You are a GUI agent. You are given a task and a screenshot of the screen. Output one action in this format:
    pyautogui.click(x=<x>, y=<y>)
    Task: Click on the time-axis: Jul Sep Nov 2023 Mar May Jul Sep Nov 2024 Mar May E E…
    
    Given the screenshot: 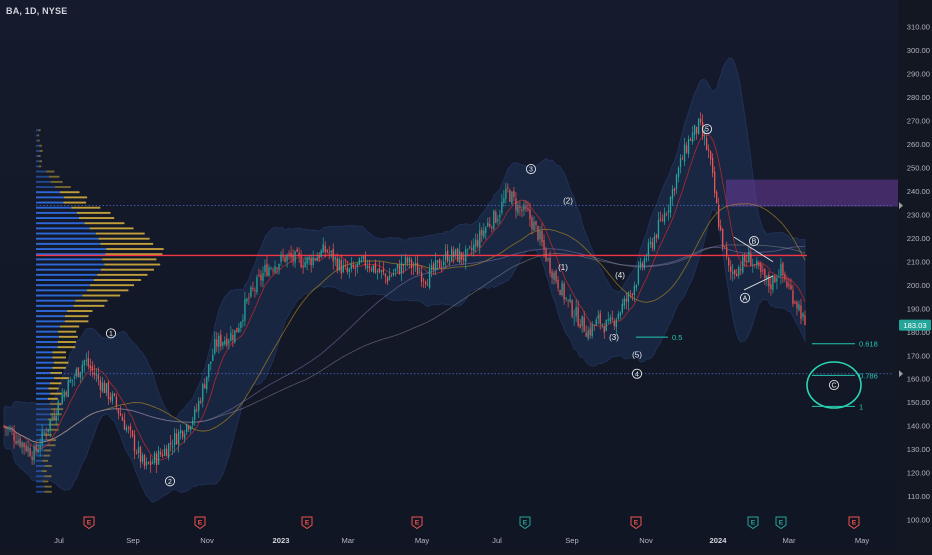 What is the action you would take?
    pyautogui.click(x=461, y=530)
    